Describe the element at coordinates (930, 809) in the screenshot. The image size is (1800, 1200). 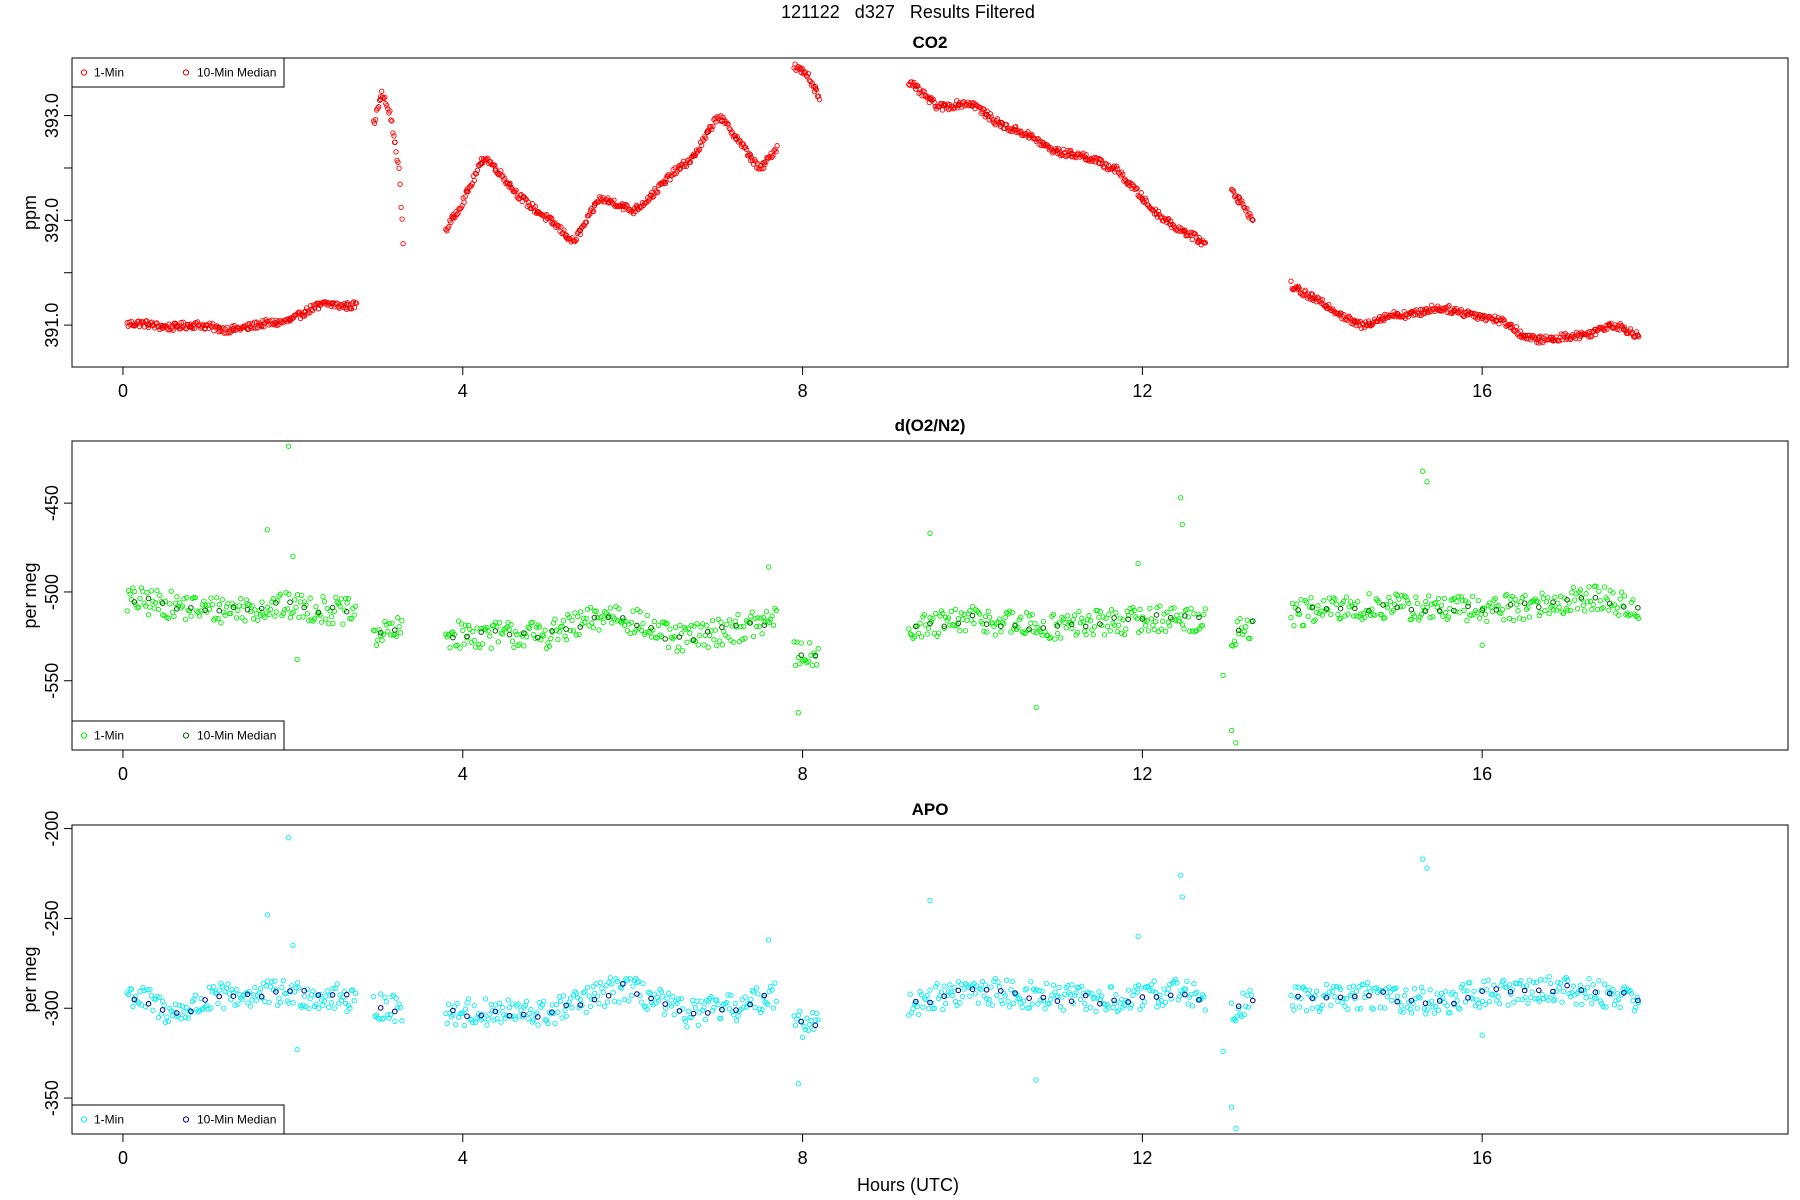
I see `chart-title: APO` at that location.